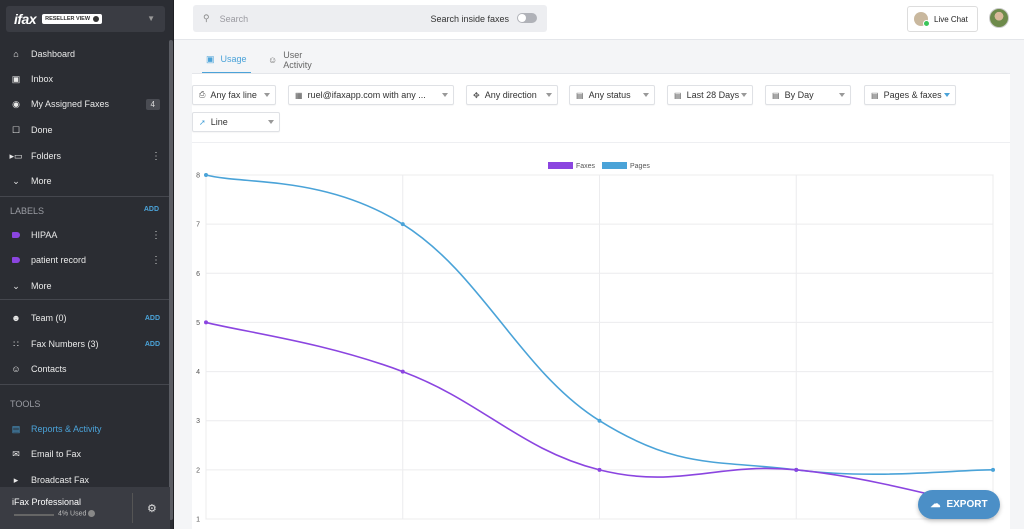 The image size is (1024, 529). I want to click on fax-line-filter: ⎙ Any fax line, so click(234, 95).